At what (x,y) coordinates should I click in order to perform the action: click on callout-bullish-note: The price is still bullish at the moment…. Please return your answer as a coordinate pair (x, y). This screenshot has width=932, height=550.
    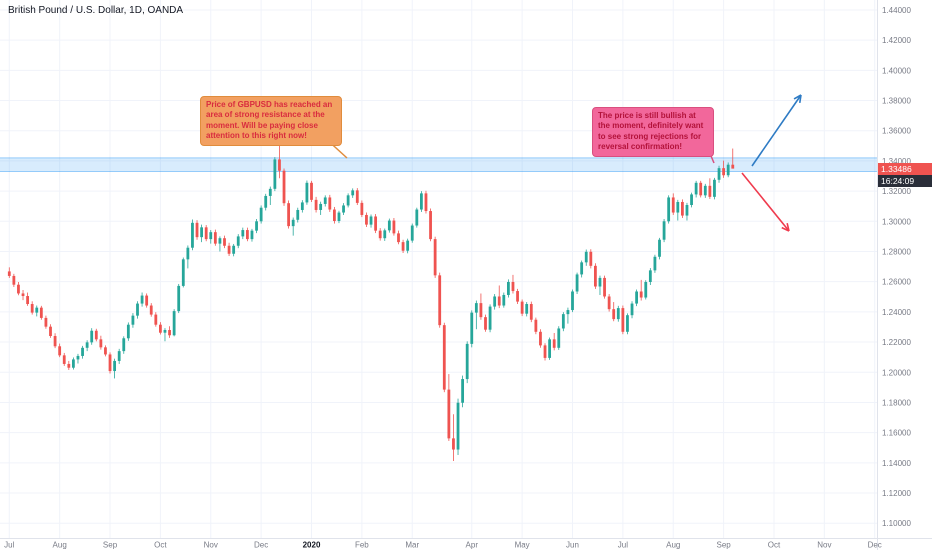
    Looking at the image, I should click on (653, 132).